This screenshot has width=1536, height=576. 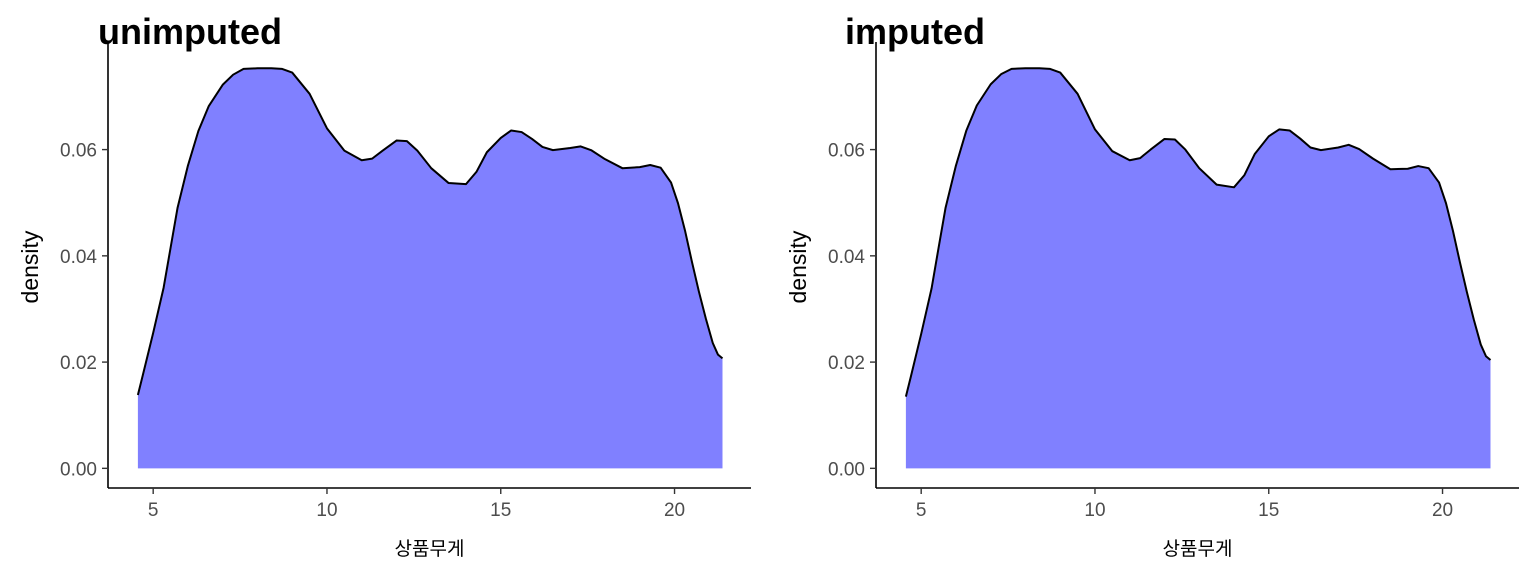 I want to click on x-ticks-unimputed: 5 10 15 20, so click(x=416, y=504).